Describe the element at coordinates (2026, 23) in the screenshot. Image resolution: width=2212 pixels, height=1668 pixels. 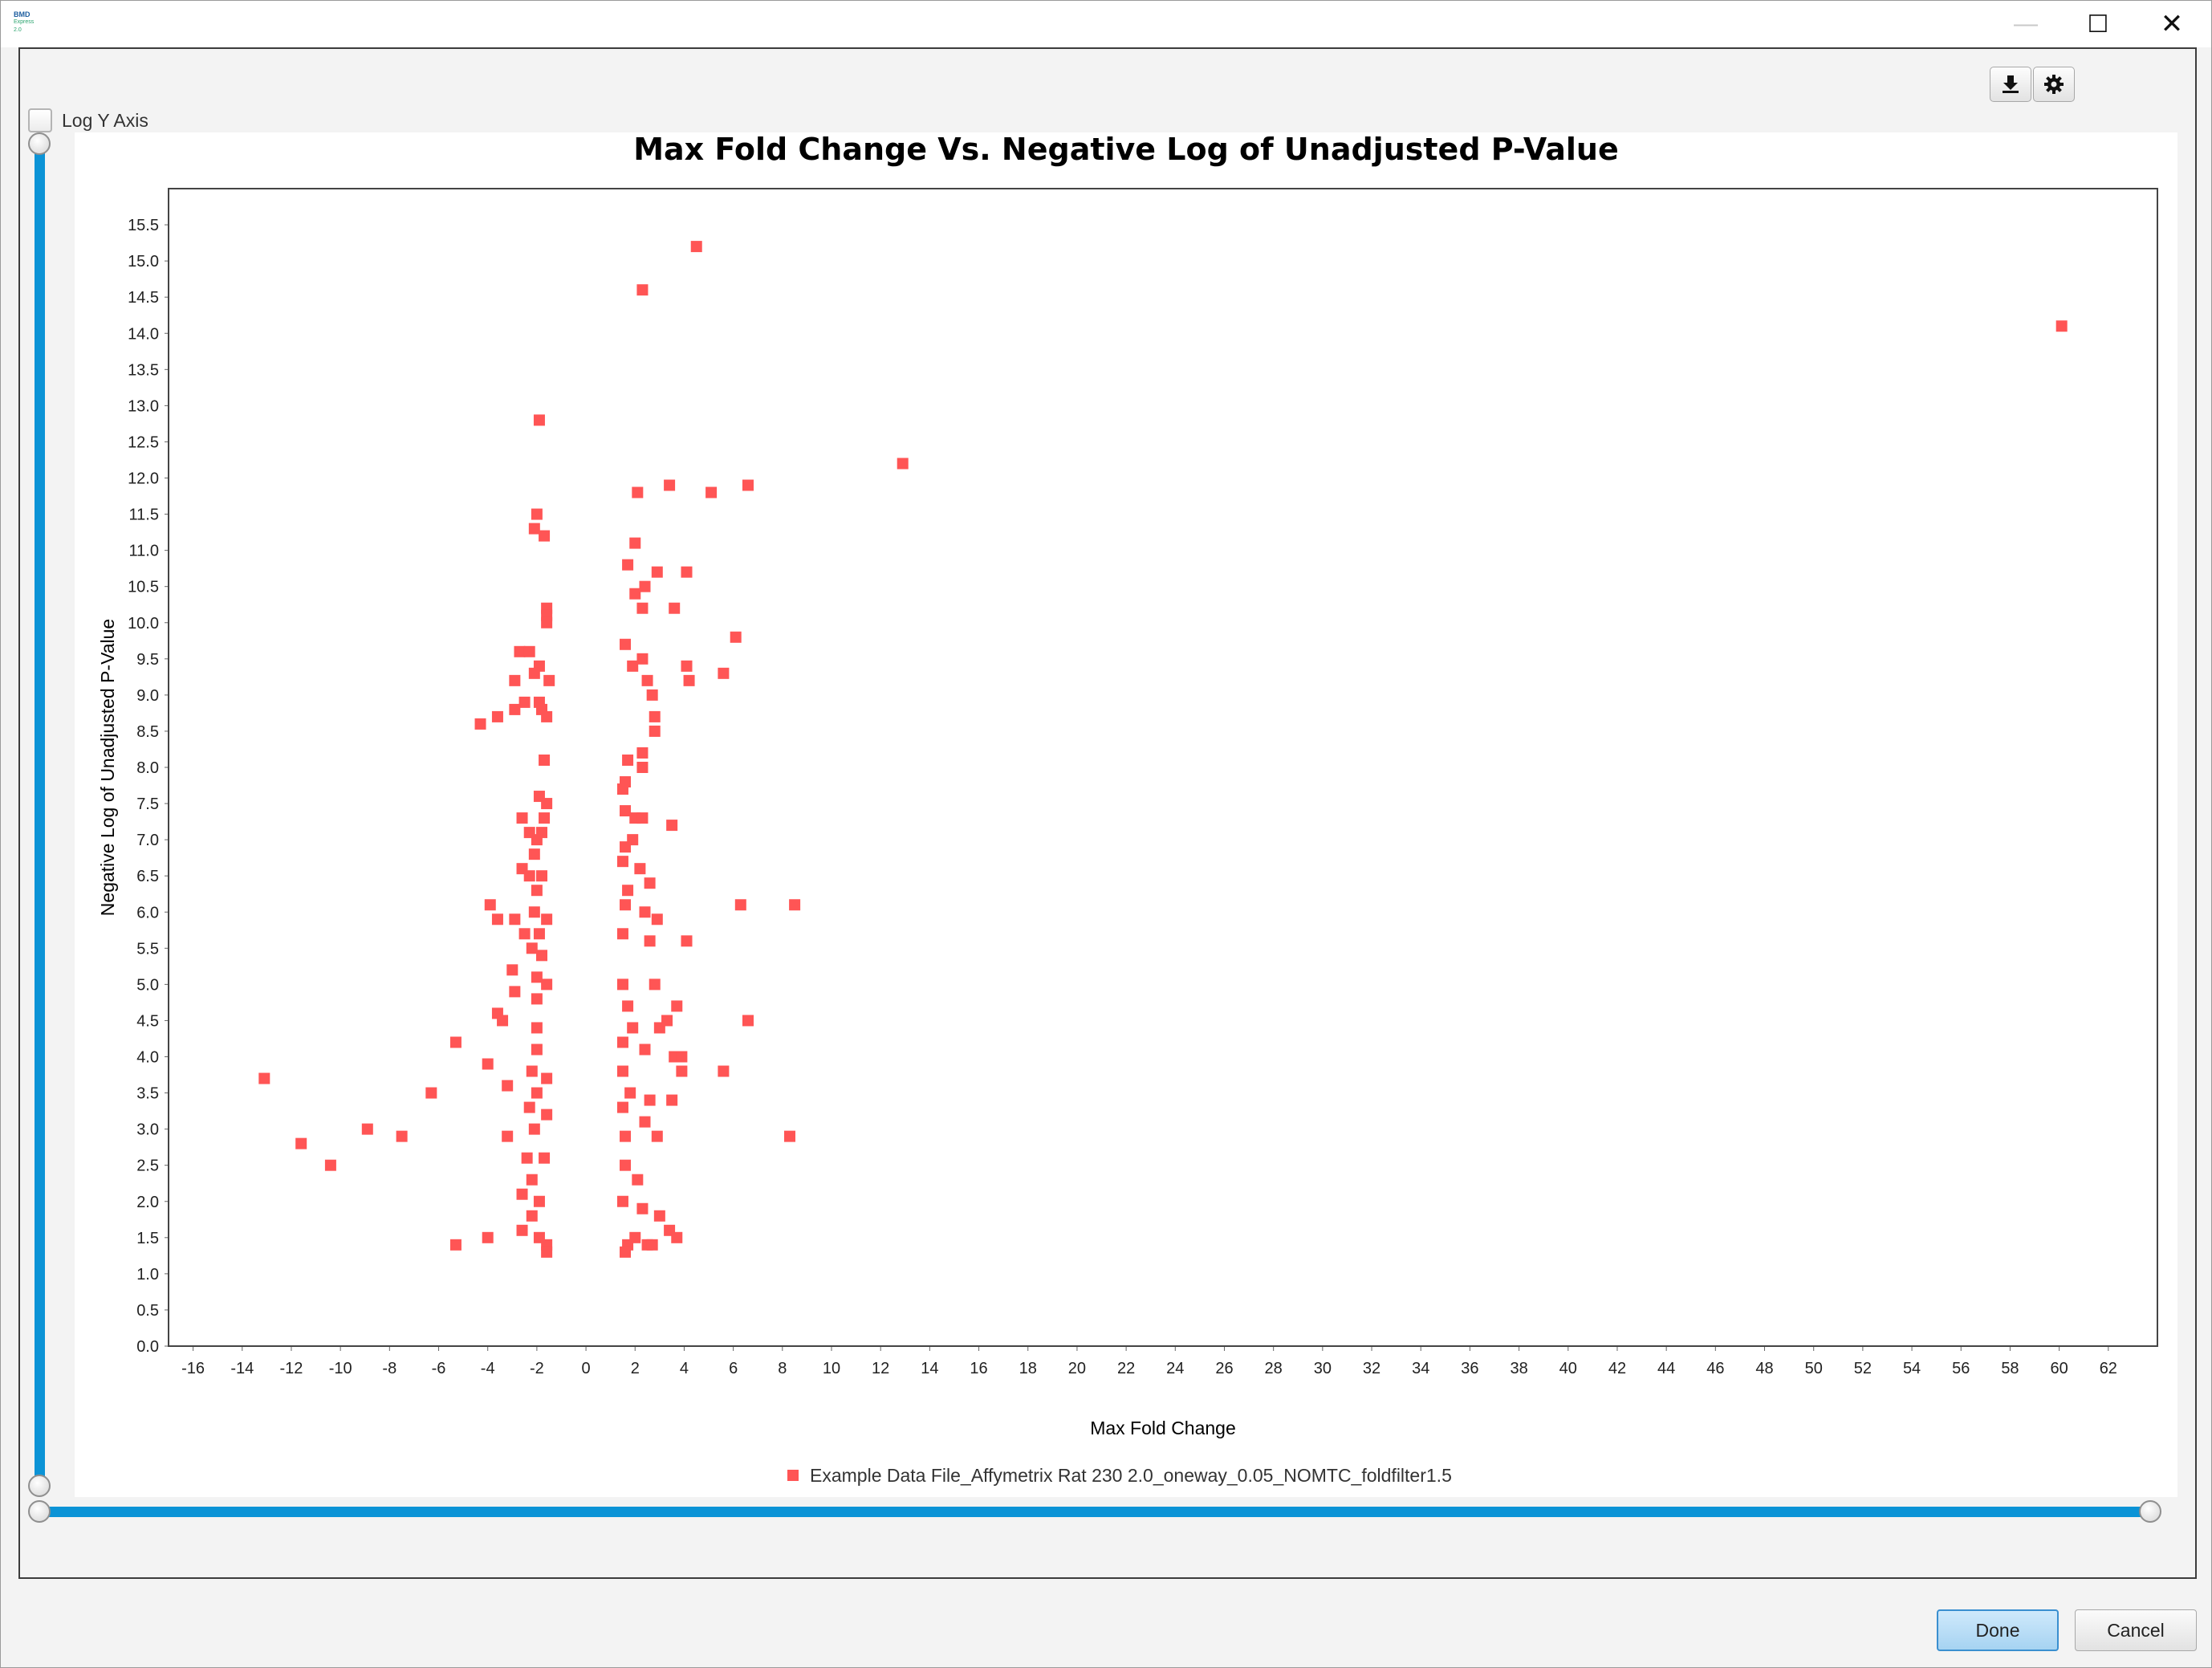
I see `minimize-button: —` at that location.